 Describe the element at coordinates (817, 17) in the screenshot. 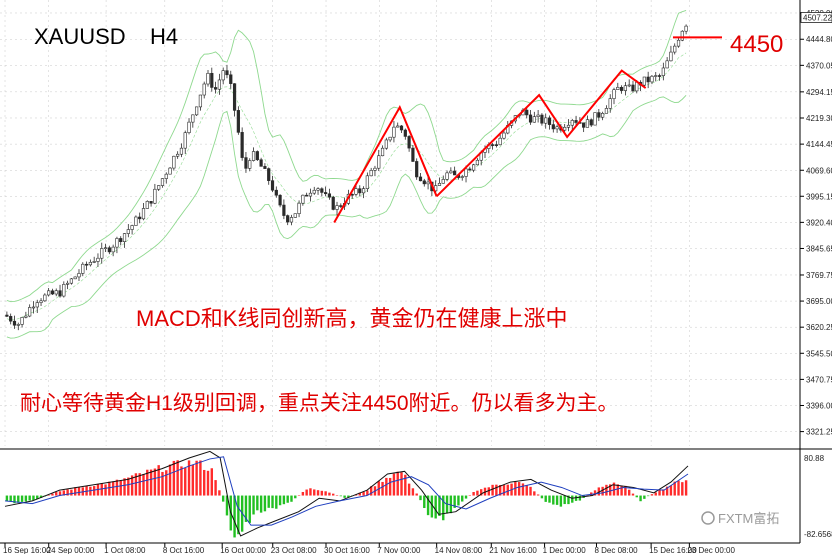

I see `current-price-label: 4507.22` at that location.